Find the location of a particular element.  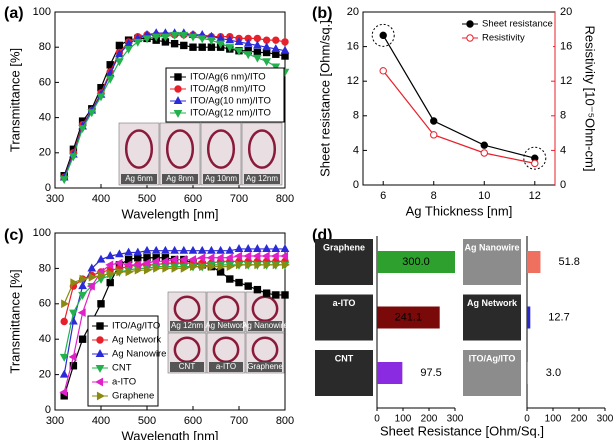

category-label: Ag Nanowire is located at coordinates (491, 247).